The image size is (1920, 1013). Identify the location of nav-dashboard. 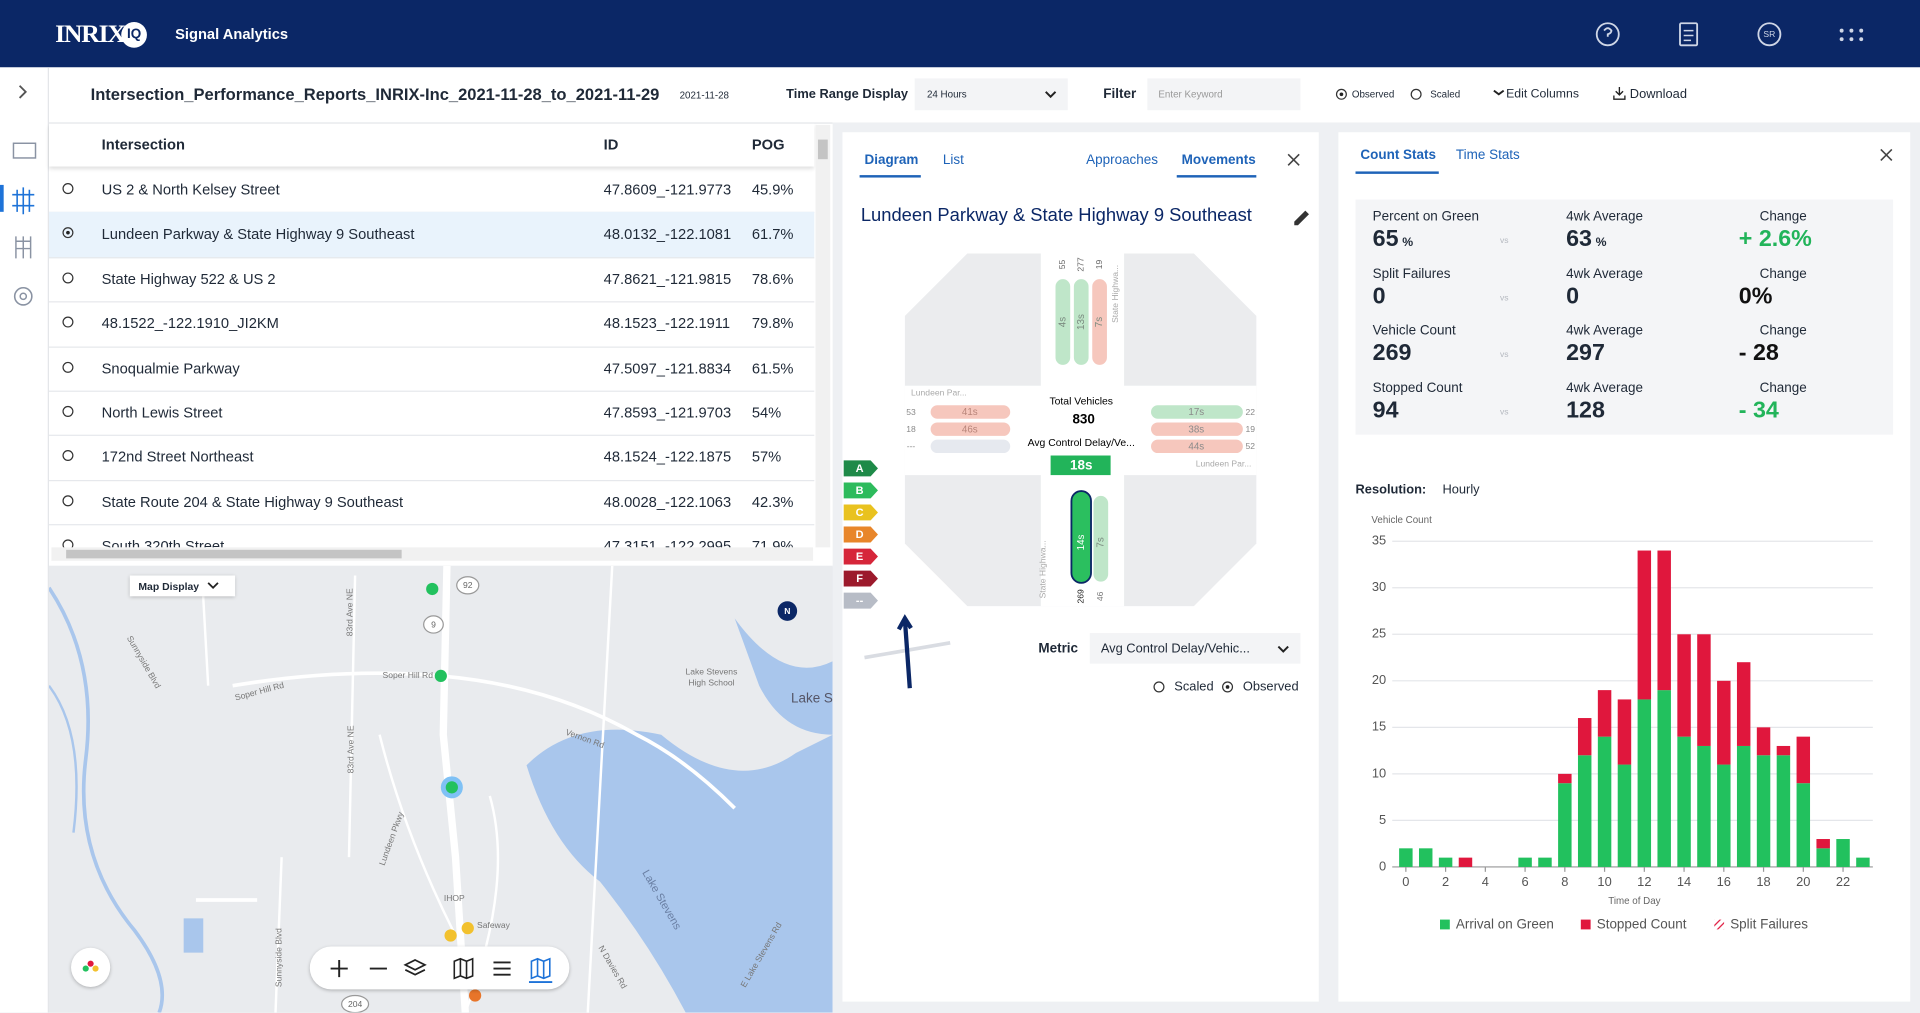
(24, 150).